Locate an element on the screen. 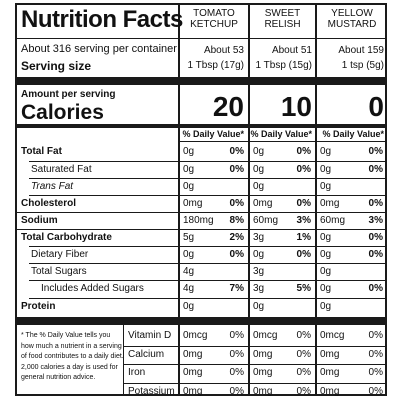  serving-size-label: Serving size is located at coordinates (56, 66).